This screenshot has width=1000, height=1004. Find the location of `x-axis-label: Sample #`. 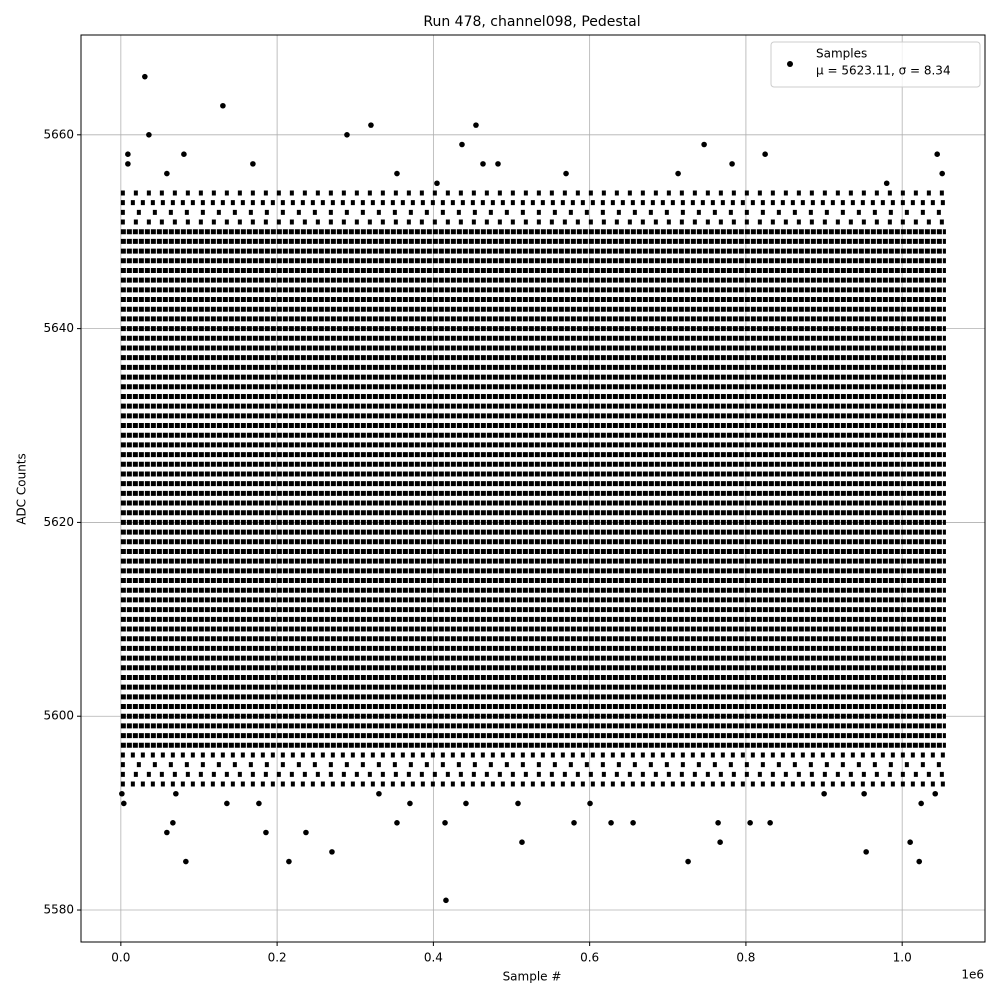

x-axis-label: Sample # is located at coordinates (532, 977).